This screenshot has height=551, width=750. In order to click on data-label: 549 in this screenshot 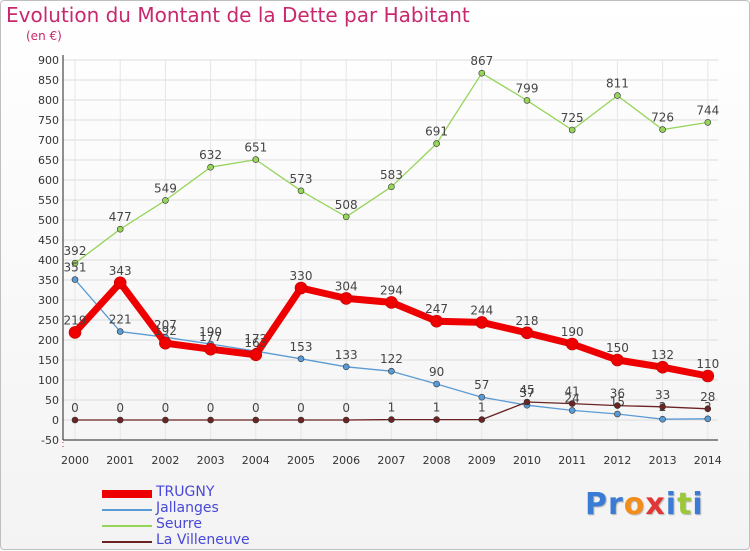, I will do `click(165, 188)`.